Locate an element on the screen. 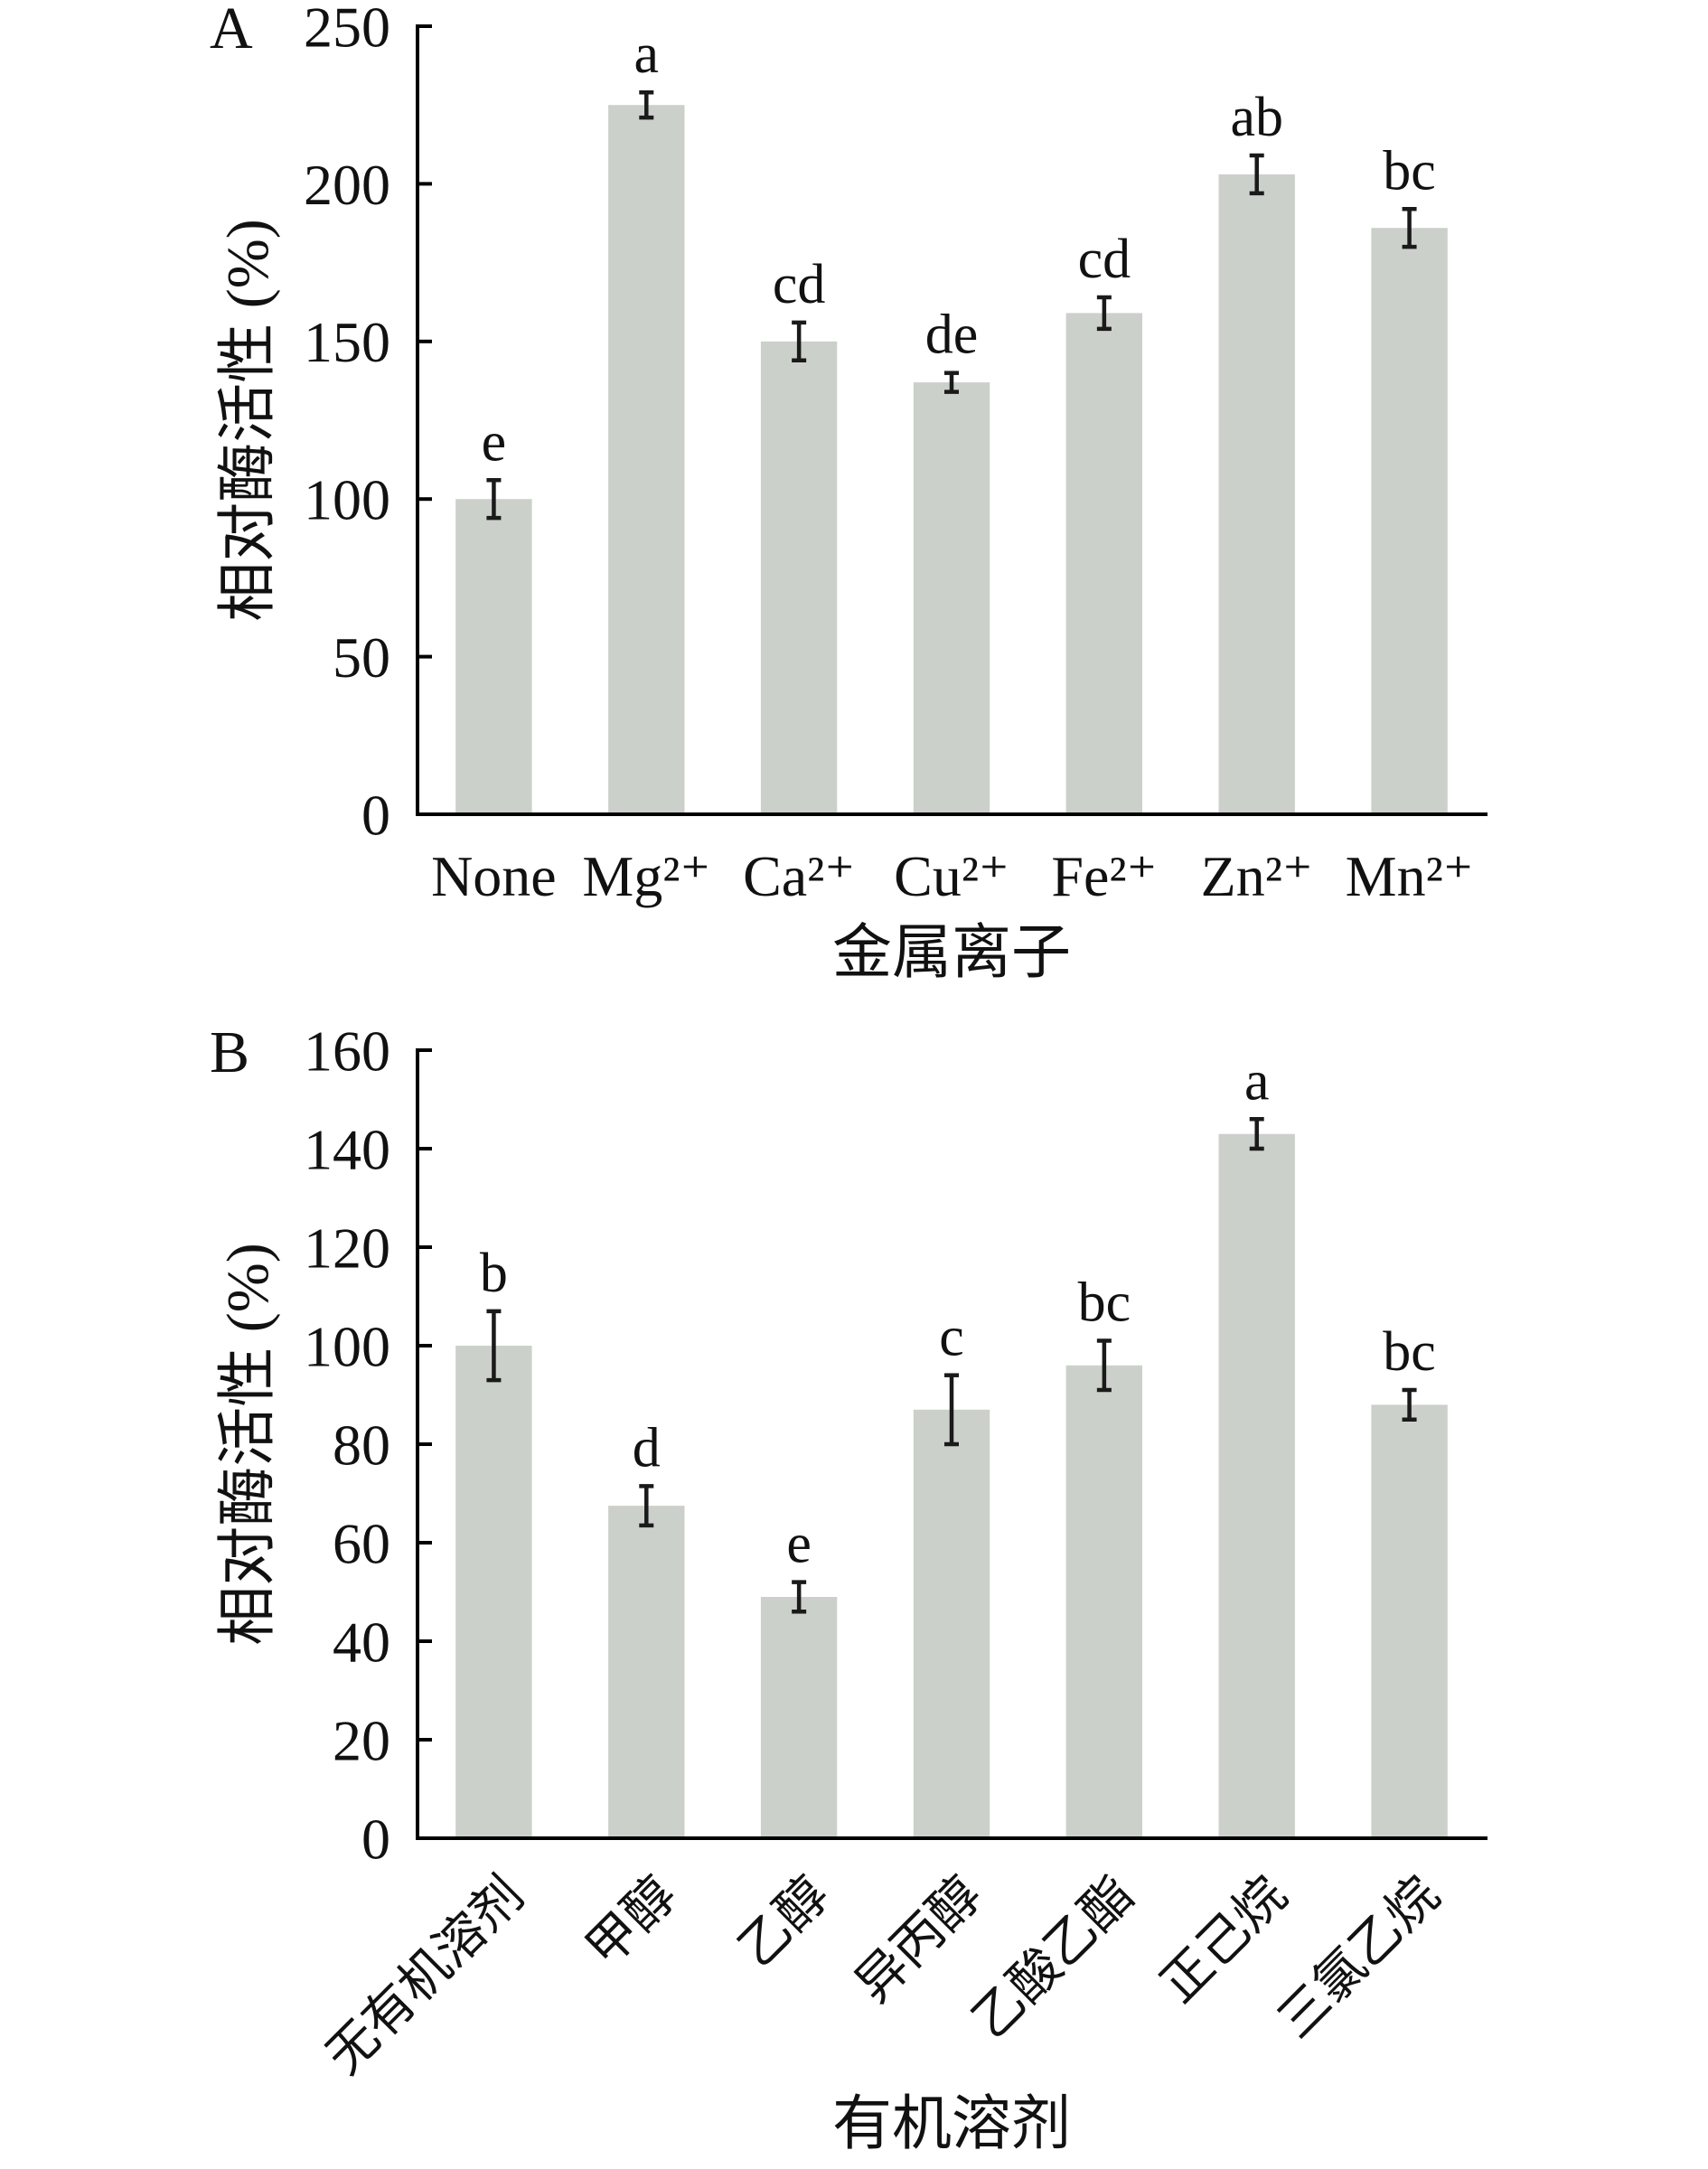 Image resolution: width=1708 pixels, height=2169 pixels. a-x-tick-label-4: Cu²⁺ is located at coordinates (951, 876).